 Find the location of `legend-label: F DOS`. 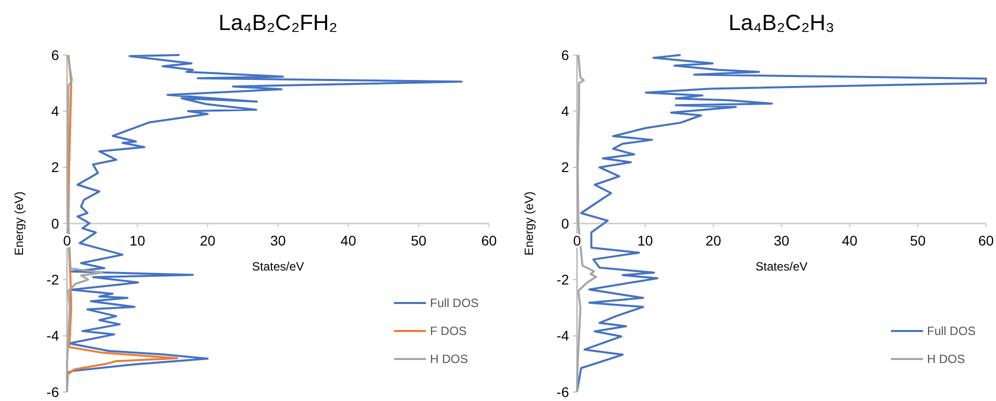

legend-label: F DOS is located at coordinates (448, 331).